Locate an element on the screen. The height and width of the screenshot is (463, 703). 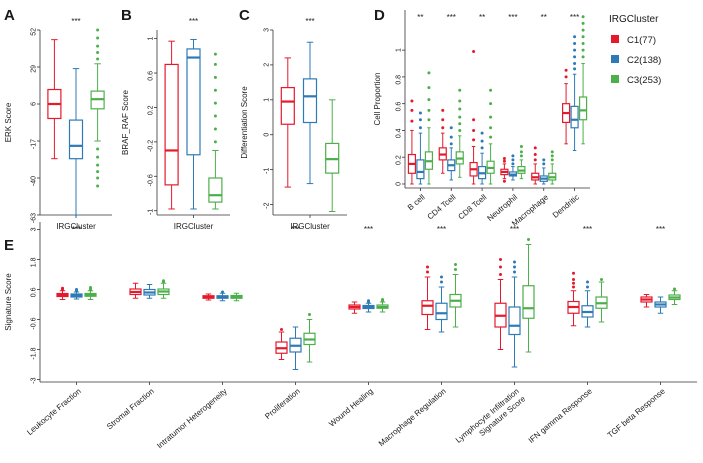
legend-label-C1: C1(77) is located at coordinates (641, 40).